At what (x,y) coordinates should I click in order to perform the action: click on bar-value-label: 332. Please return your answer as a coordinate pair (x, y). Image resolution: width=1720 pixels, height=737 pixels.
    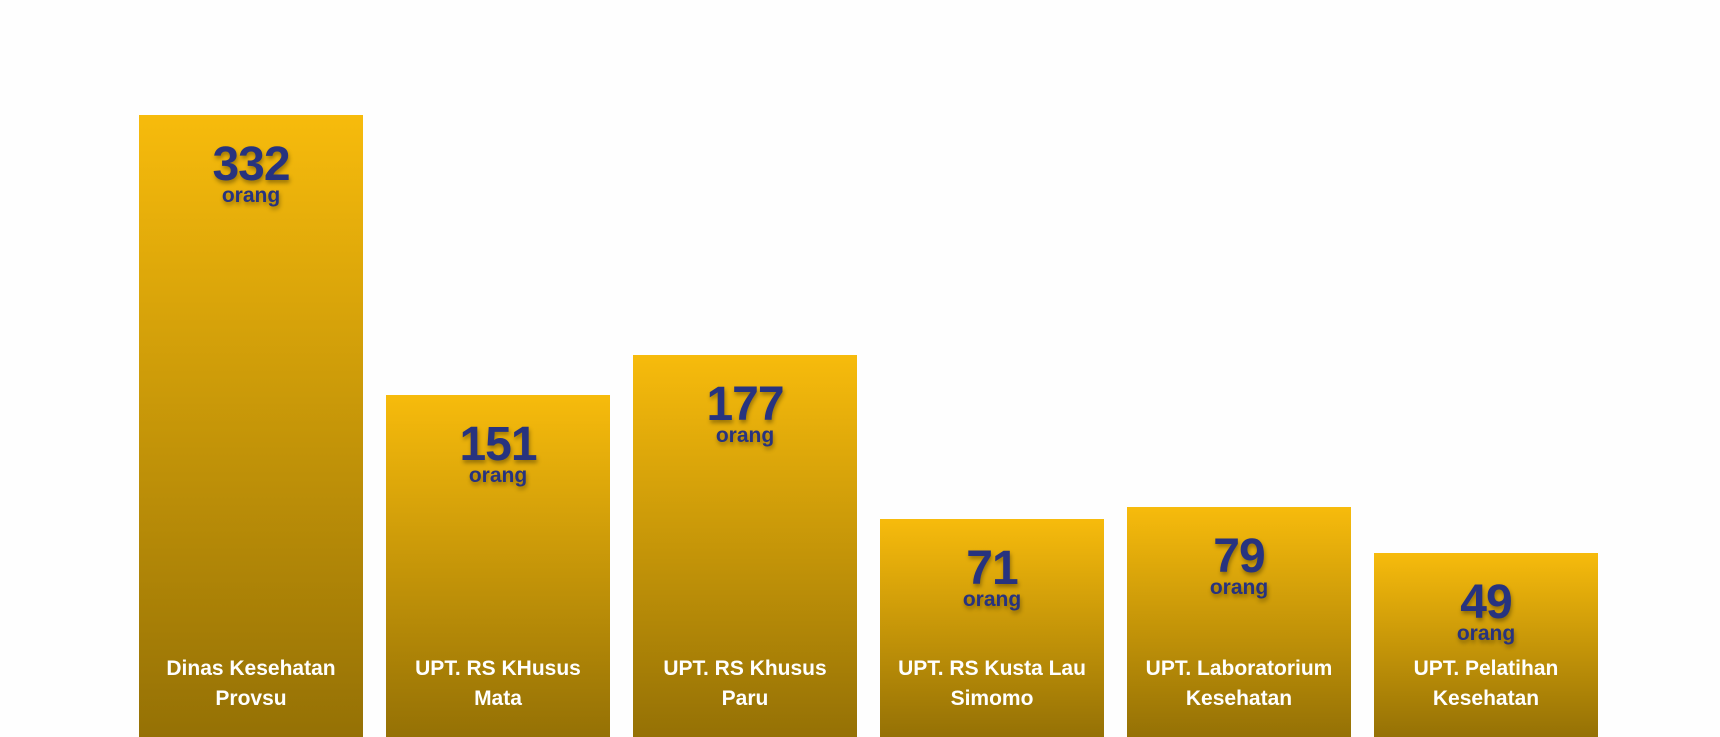
    Looking at the image, I should click on (251, 164).